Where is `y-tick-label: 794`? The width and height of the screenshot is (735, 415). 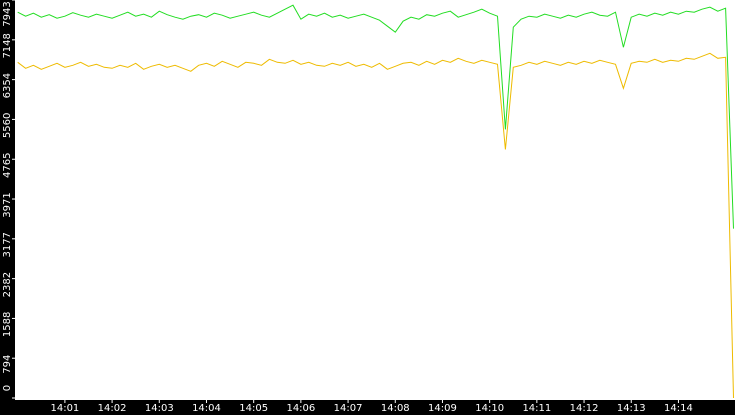 y-tick-label: 794 is located at coordinates (7, 364).